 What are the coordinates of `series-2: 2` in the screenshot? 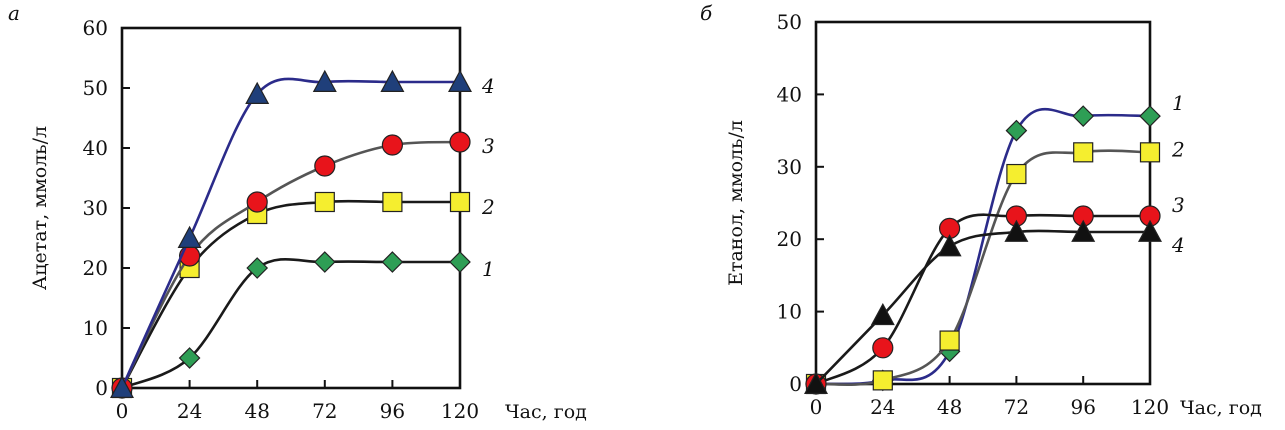 It's located at (303, 295).